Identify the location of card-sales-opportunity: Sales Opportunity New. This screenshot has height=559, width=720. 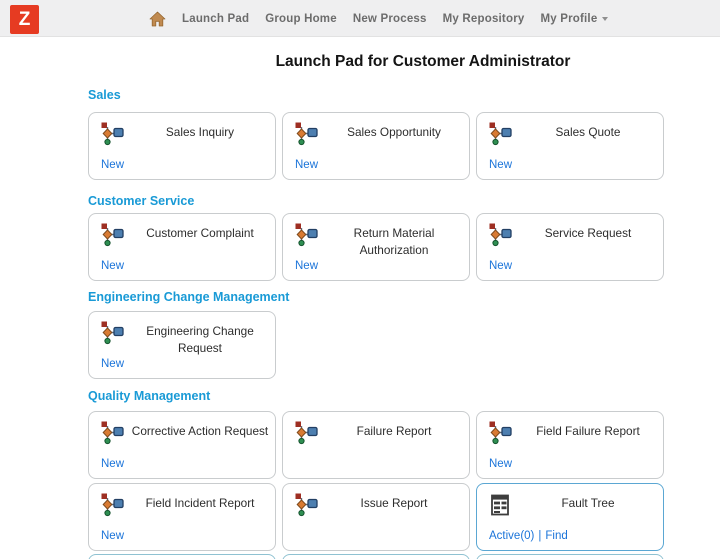
(376, 146).